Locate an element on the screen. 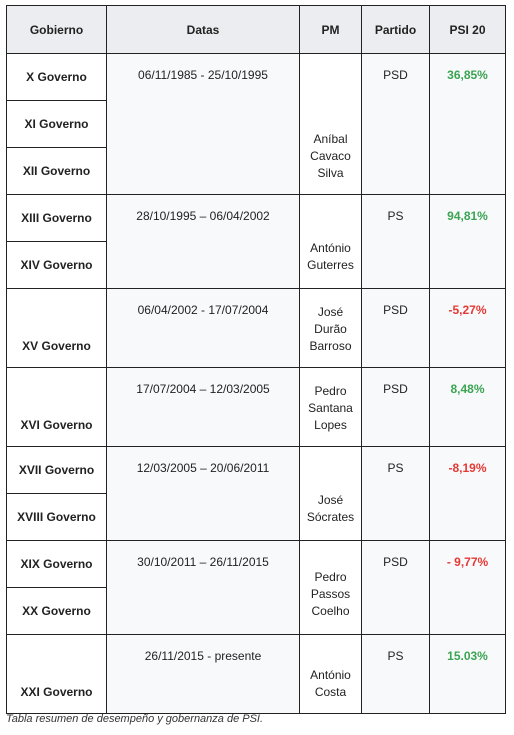 This screenshot has height=735, width=514. pm-name: Pedro Santana Lopes is located at coordinates (330, 414).